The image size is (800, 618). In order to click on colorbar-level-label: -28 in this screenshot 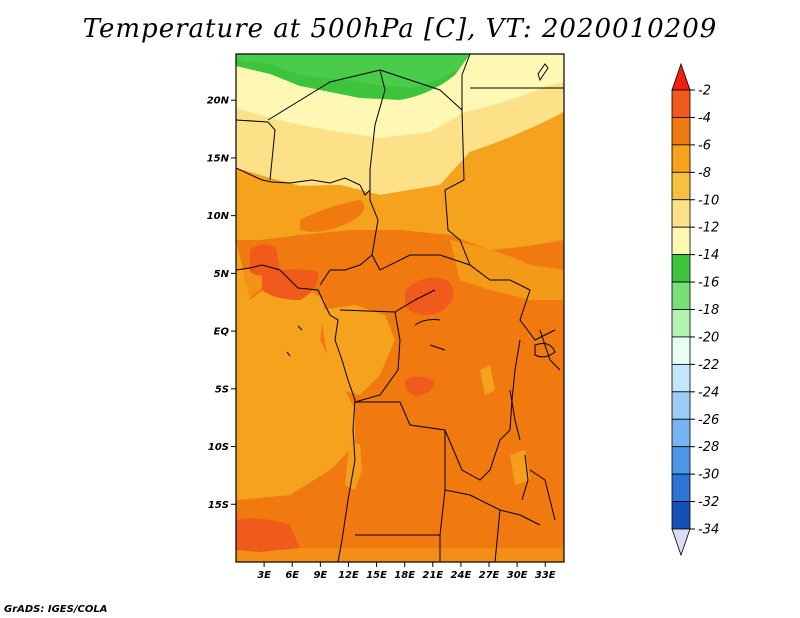, I will do `click(708, 447)`.